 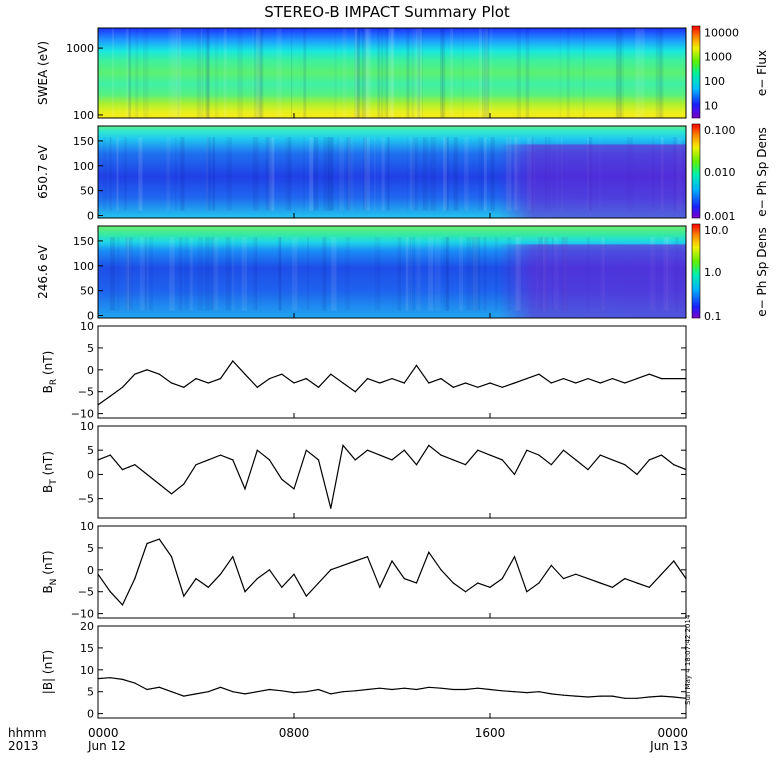 I want to click on colorbar-tick-label: 0.010, so click(x=720, y=172).